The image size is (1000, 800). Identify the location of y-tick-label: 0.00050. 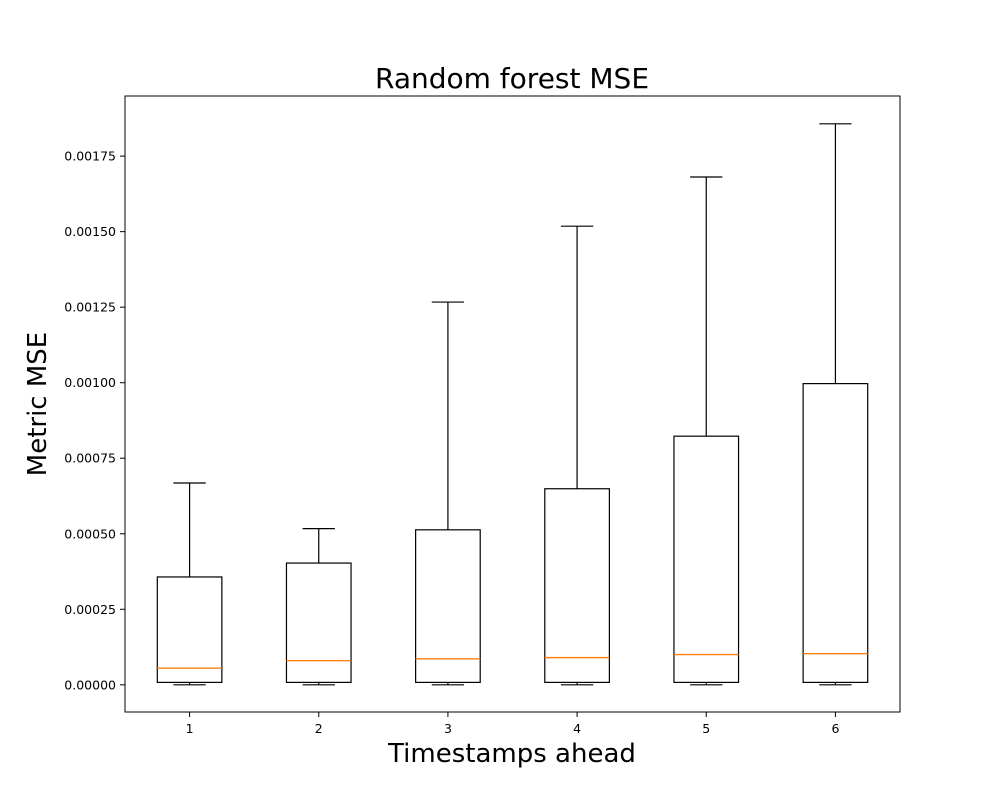
(90, 533).